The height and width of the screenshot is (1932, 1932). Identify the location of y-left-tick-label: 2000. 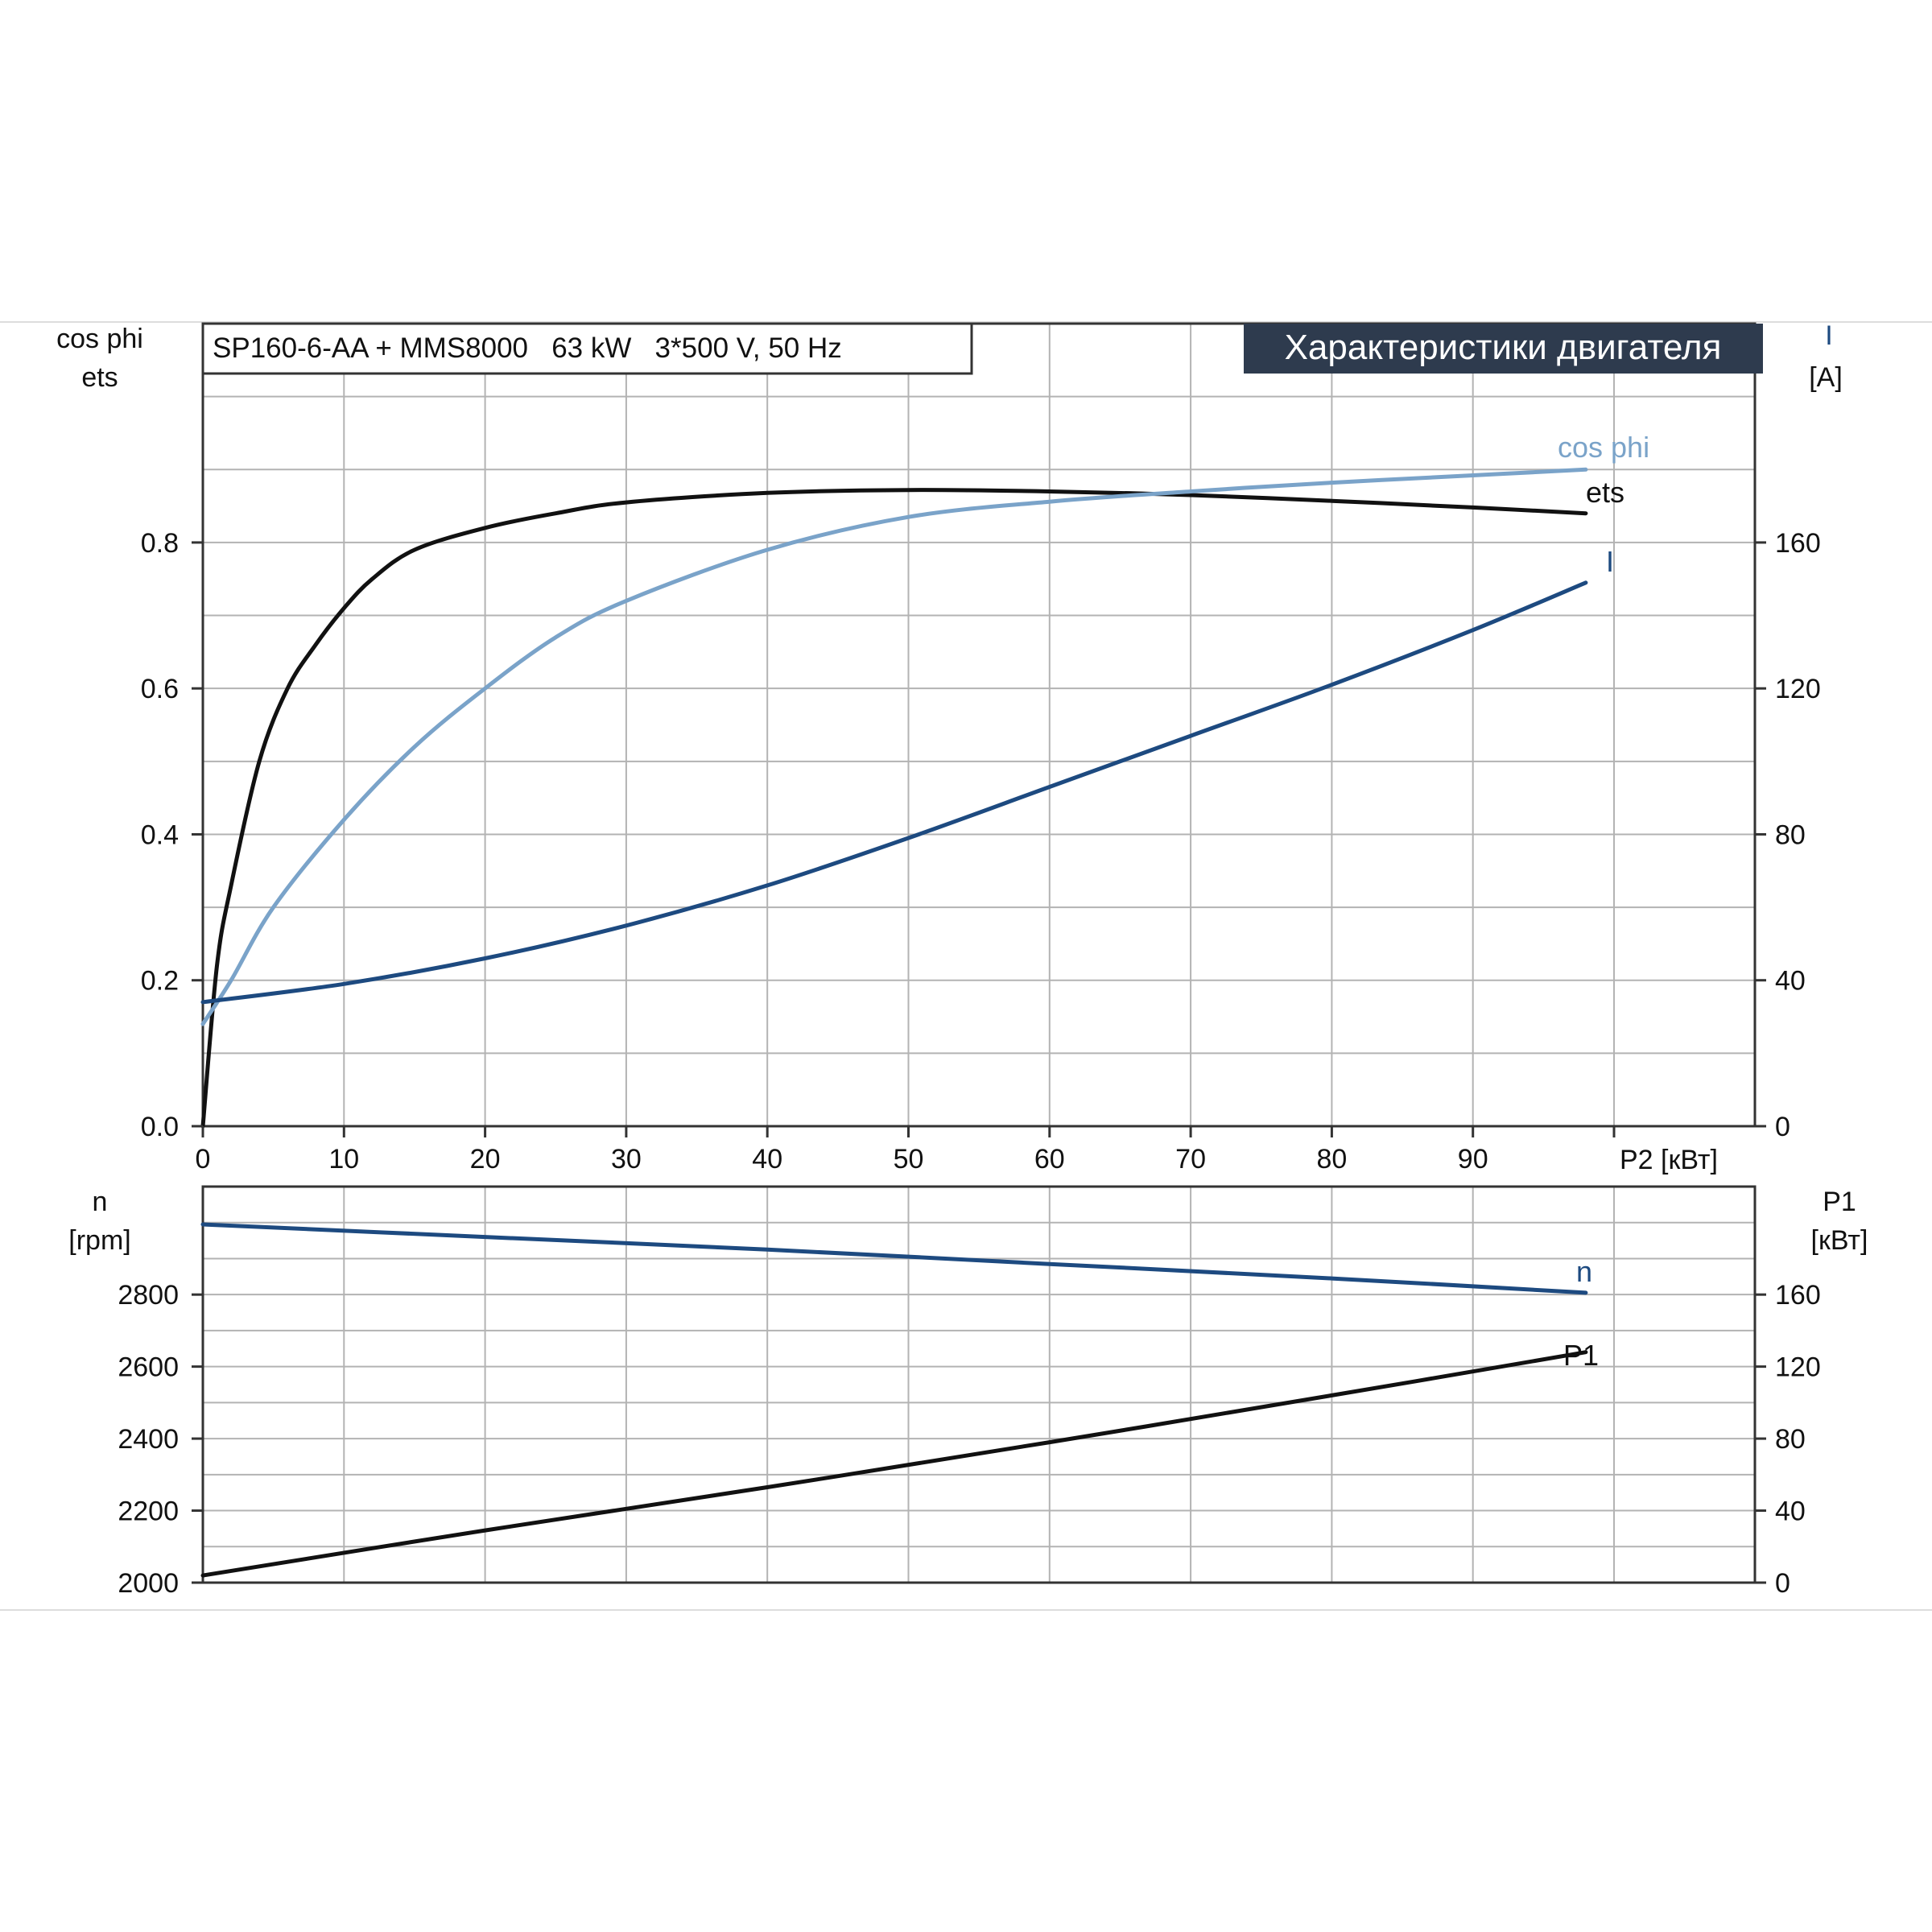
(148, 1583).